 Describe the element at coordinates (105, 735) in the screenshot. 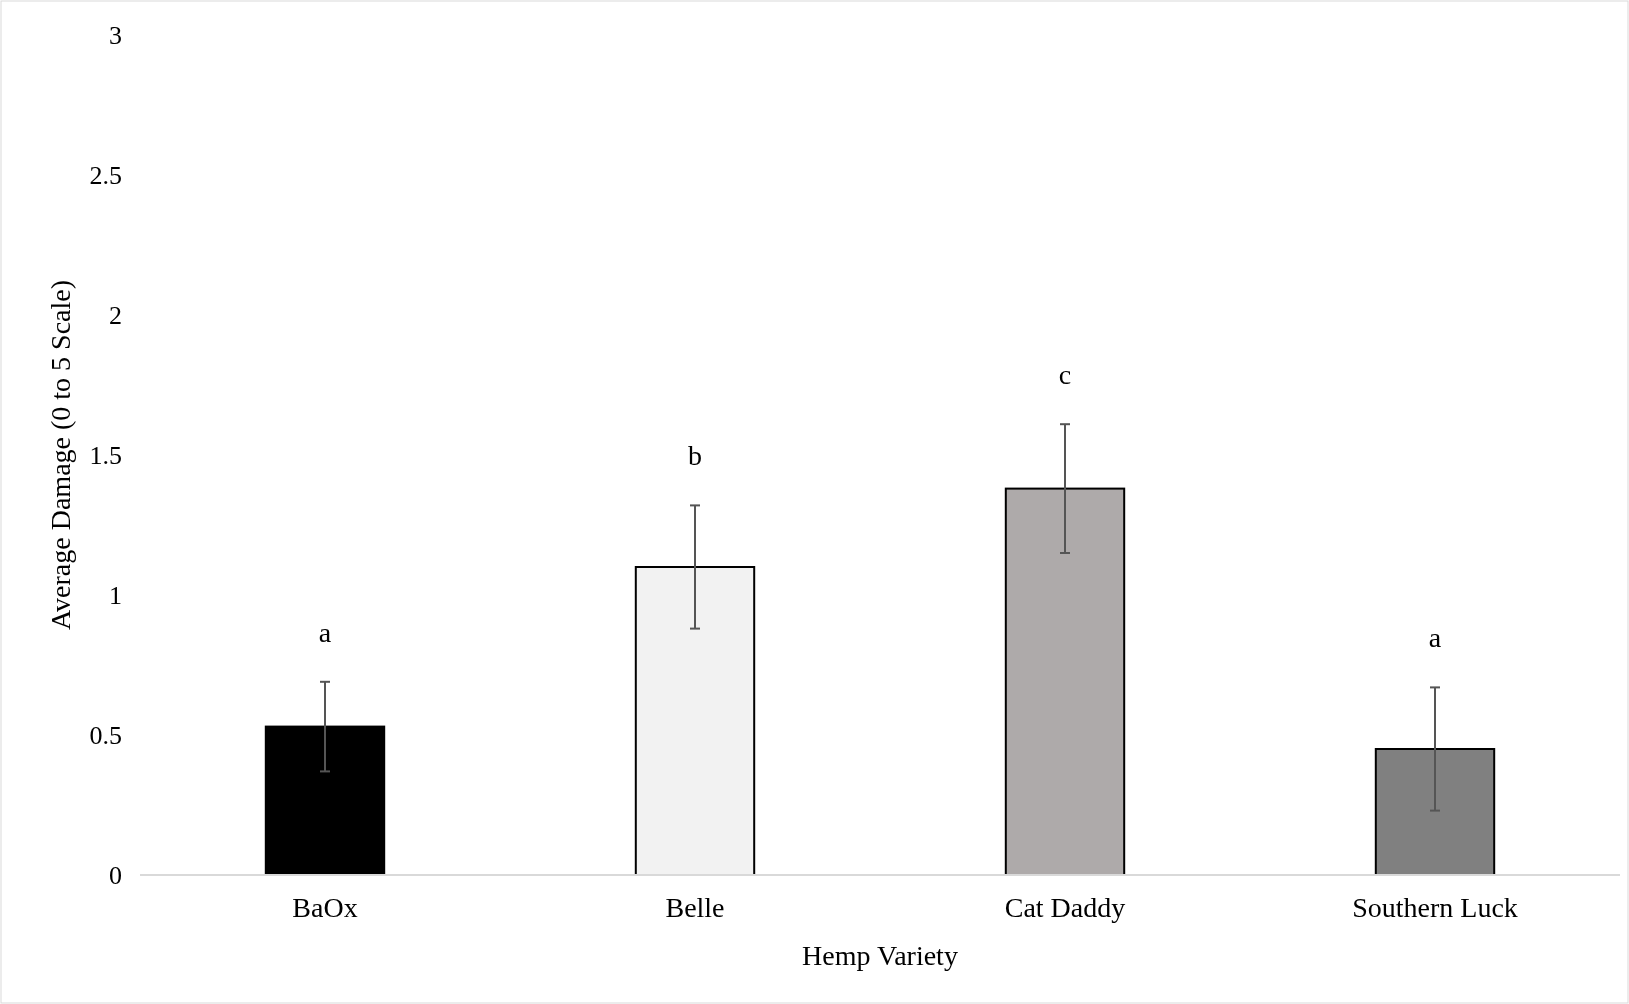

I see `y-tick-label: 0.5` at that location.